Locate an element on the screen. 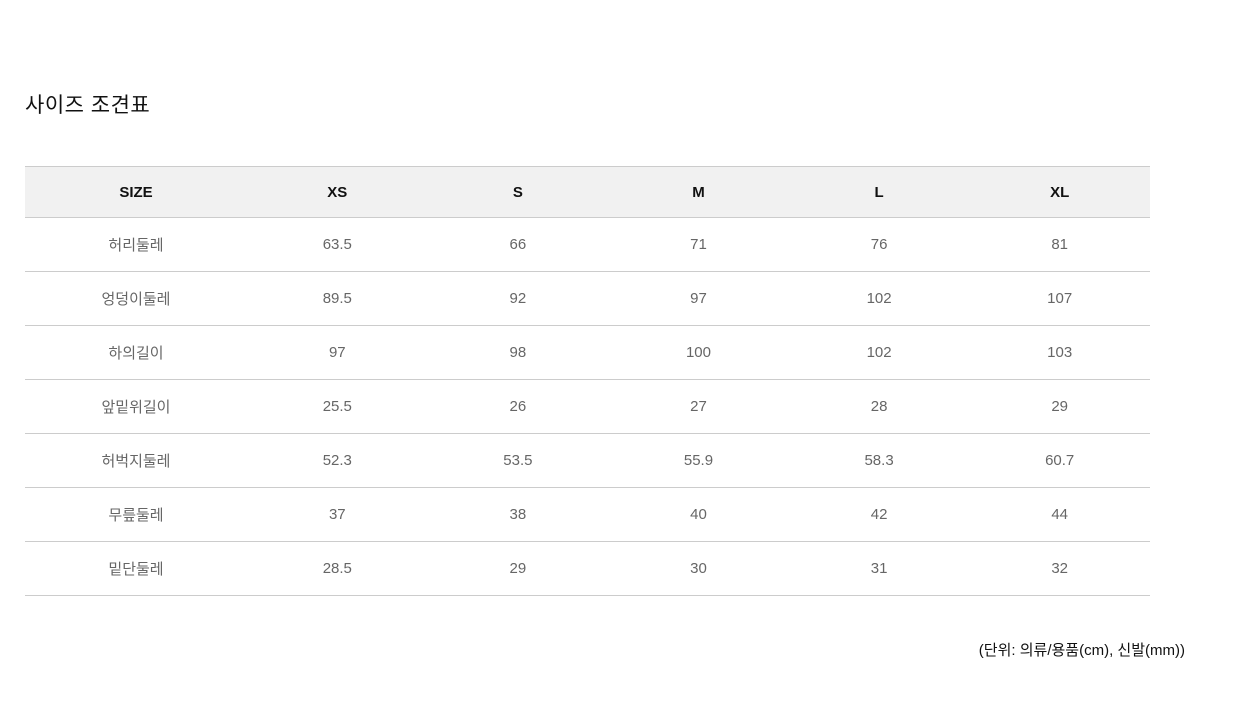 Image resolution: width=1242 pixels, height=718 pixels. measurement-cell: 52.3 is located at coordinates (337, 460).